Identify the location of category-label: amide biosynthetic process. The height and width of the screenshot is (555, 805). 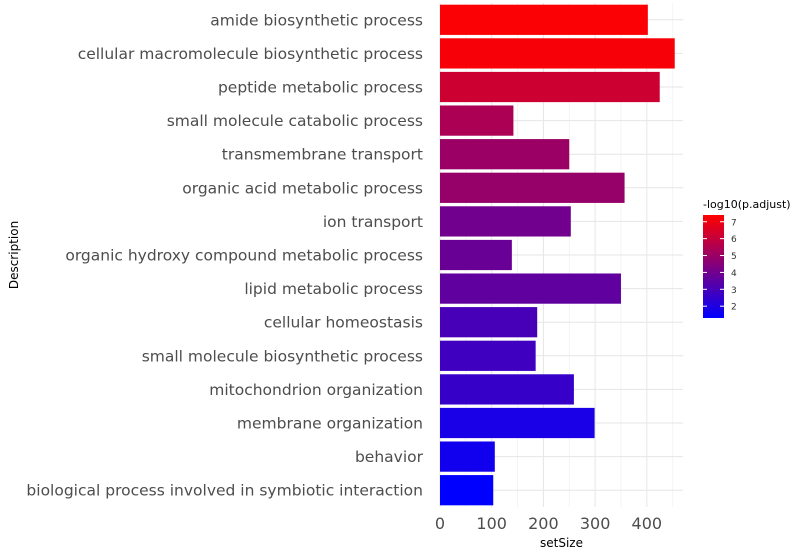
(316, 20).